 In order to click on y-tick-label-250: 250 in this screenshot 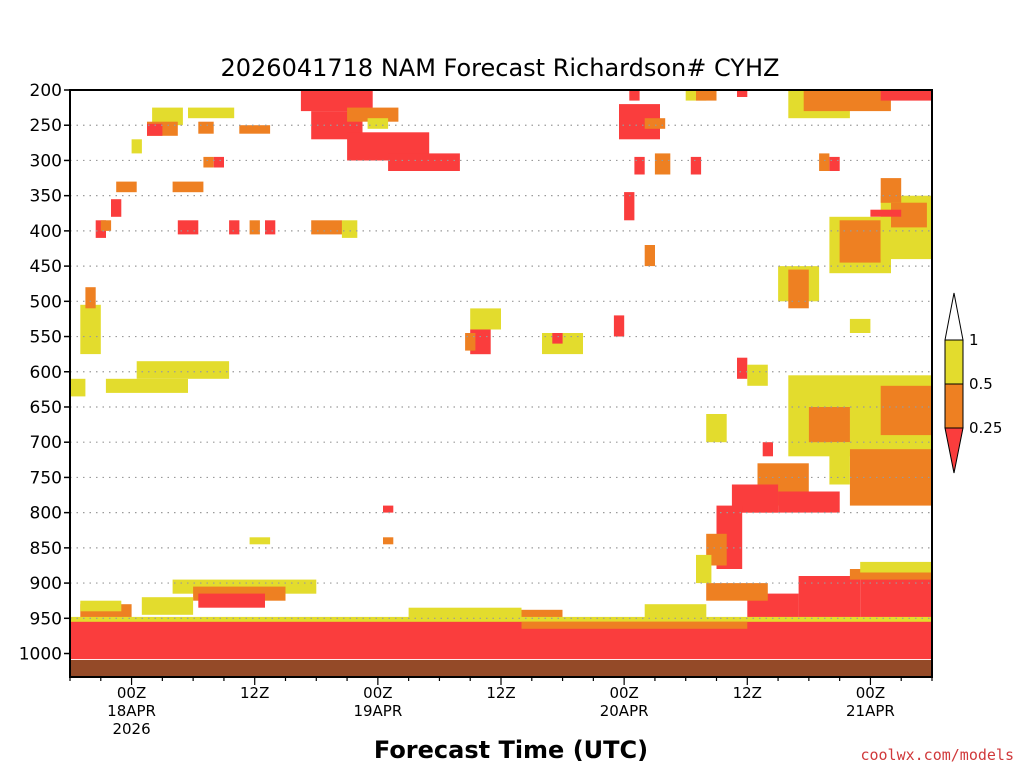, I will do `click(46, 126)`.